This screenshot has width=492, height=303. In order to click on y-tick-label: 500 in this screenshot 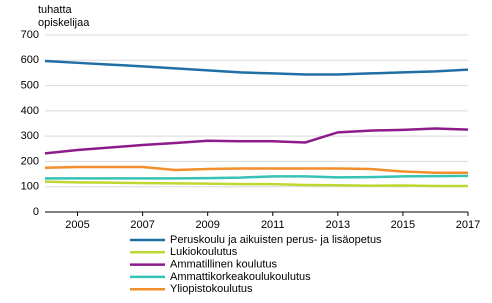, I will do `click(30, 85)`.